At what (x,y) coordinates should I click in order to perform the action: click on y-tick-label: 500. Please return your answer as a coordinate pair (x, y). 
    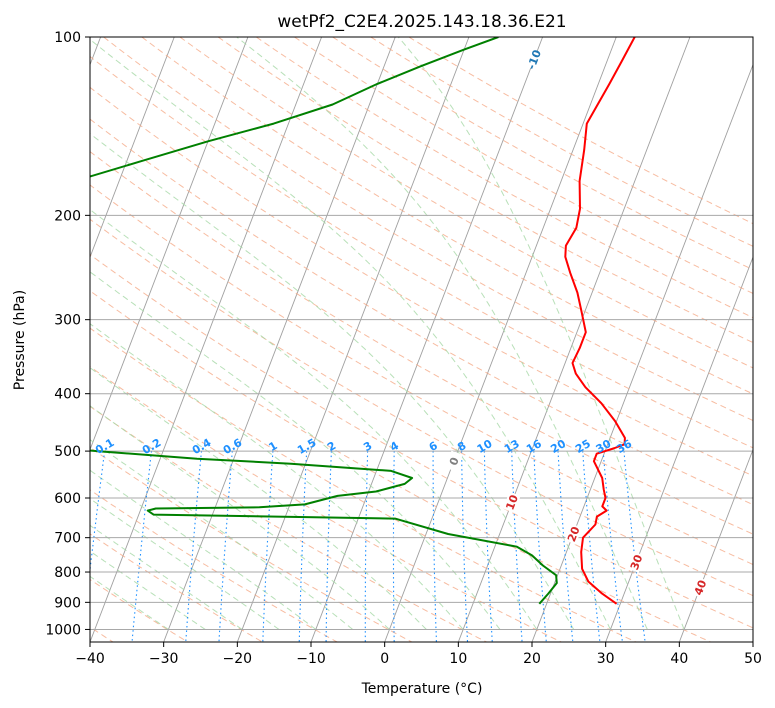
    Looking at the image, I should click on (67, 452).